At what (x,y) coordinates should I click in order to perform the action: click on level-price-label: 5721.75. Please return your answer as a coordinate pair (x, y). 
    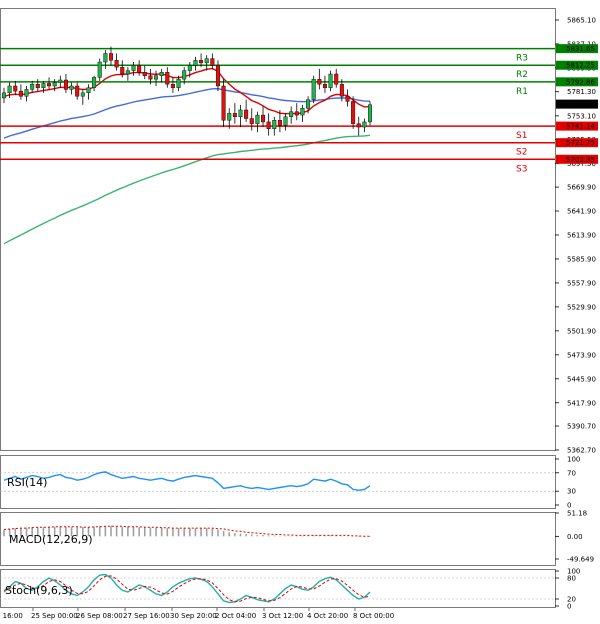
    Looking at the image, I should click on (580, 143).